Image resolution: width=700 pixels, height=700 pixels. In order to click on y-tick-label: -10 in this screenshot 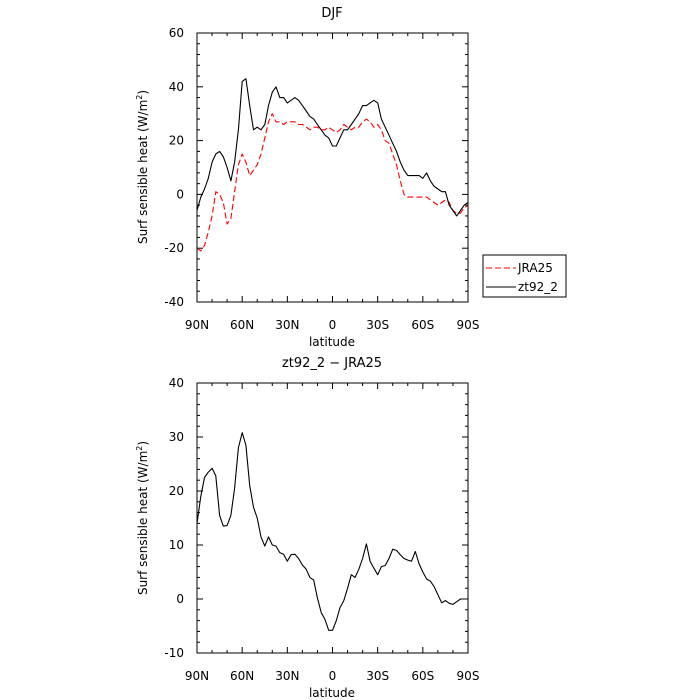, I will do `click(174, 653)`.